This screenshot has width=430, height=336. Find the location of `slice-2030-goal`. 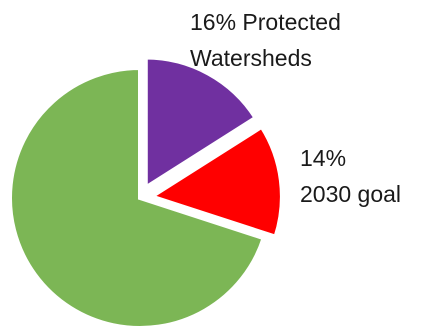

slice-2030-goal is located at coordinates (215, 182).